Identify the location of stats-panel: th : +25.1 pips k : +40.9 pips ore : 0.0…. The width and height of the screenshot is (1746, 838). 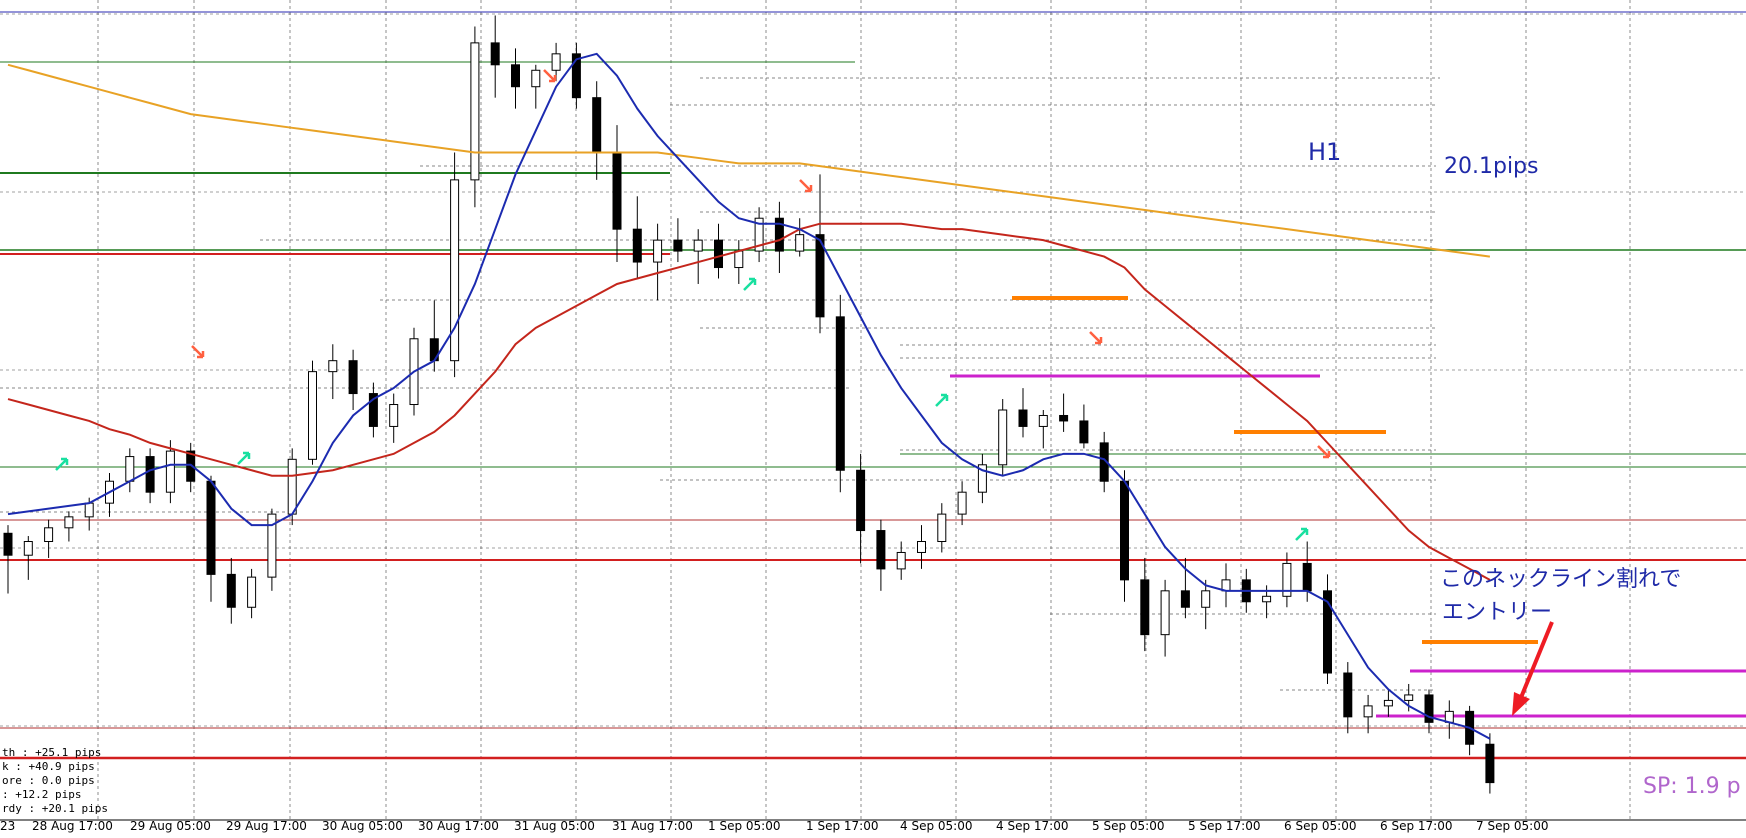
(55, 780).